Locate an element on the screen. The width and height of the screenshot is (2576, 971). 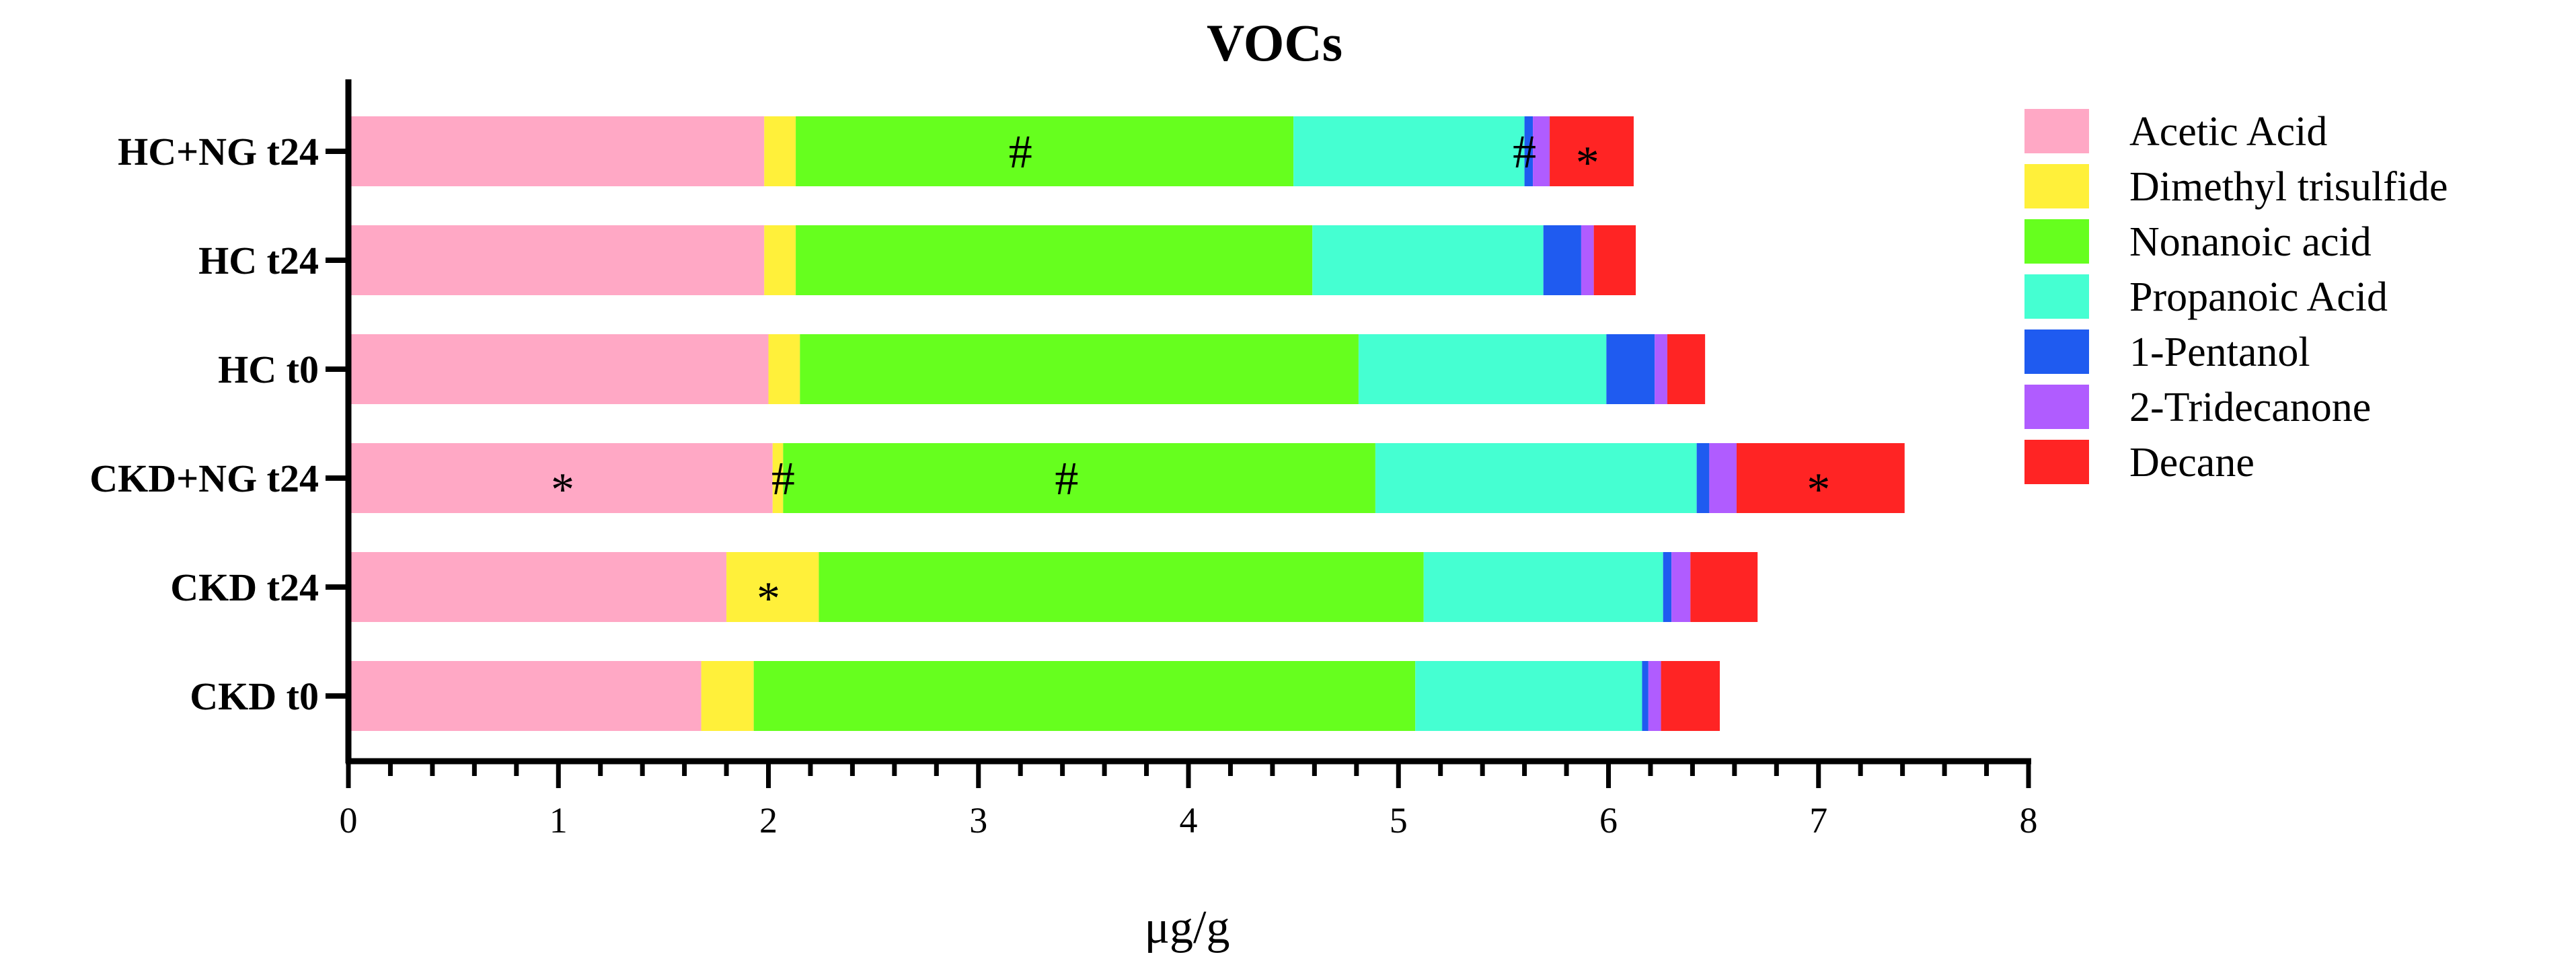
bar-ckd-t24-propanoic-acid is located at coordinates (1543, 587).